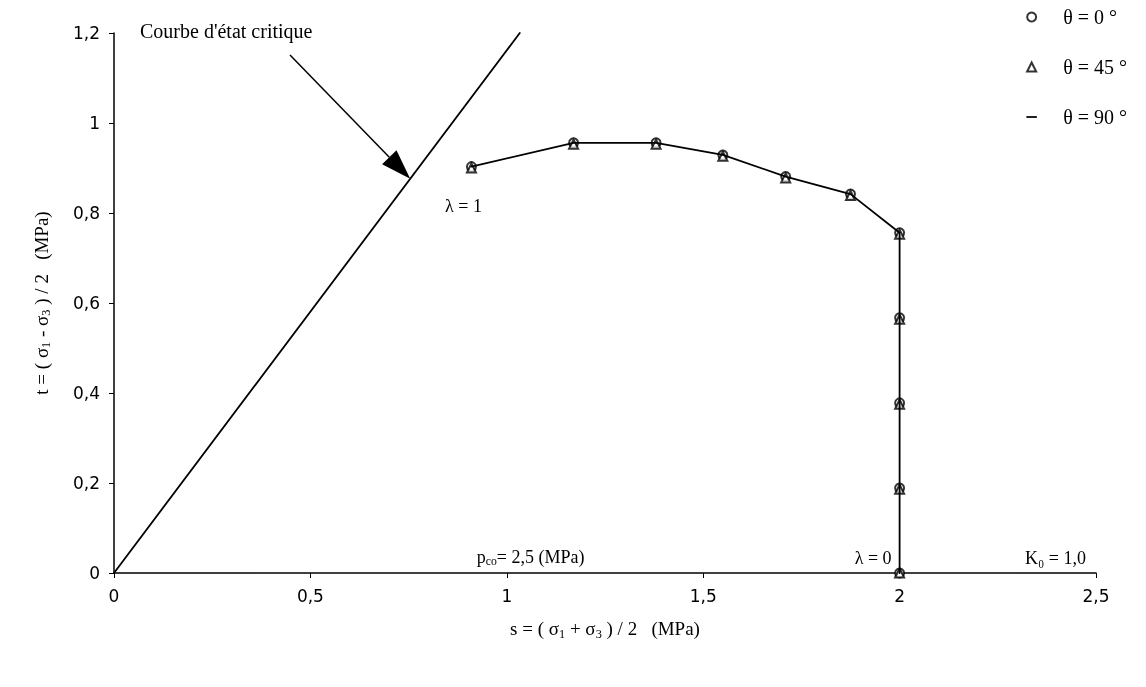 This screenshot has width=1146, height=687. I want to click on legend-label: θ = 0 °, so click(1090, 17).